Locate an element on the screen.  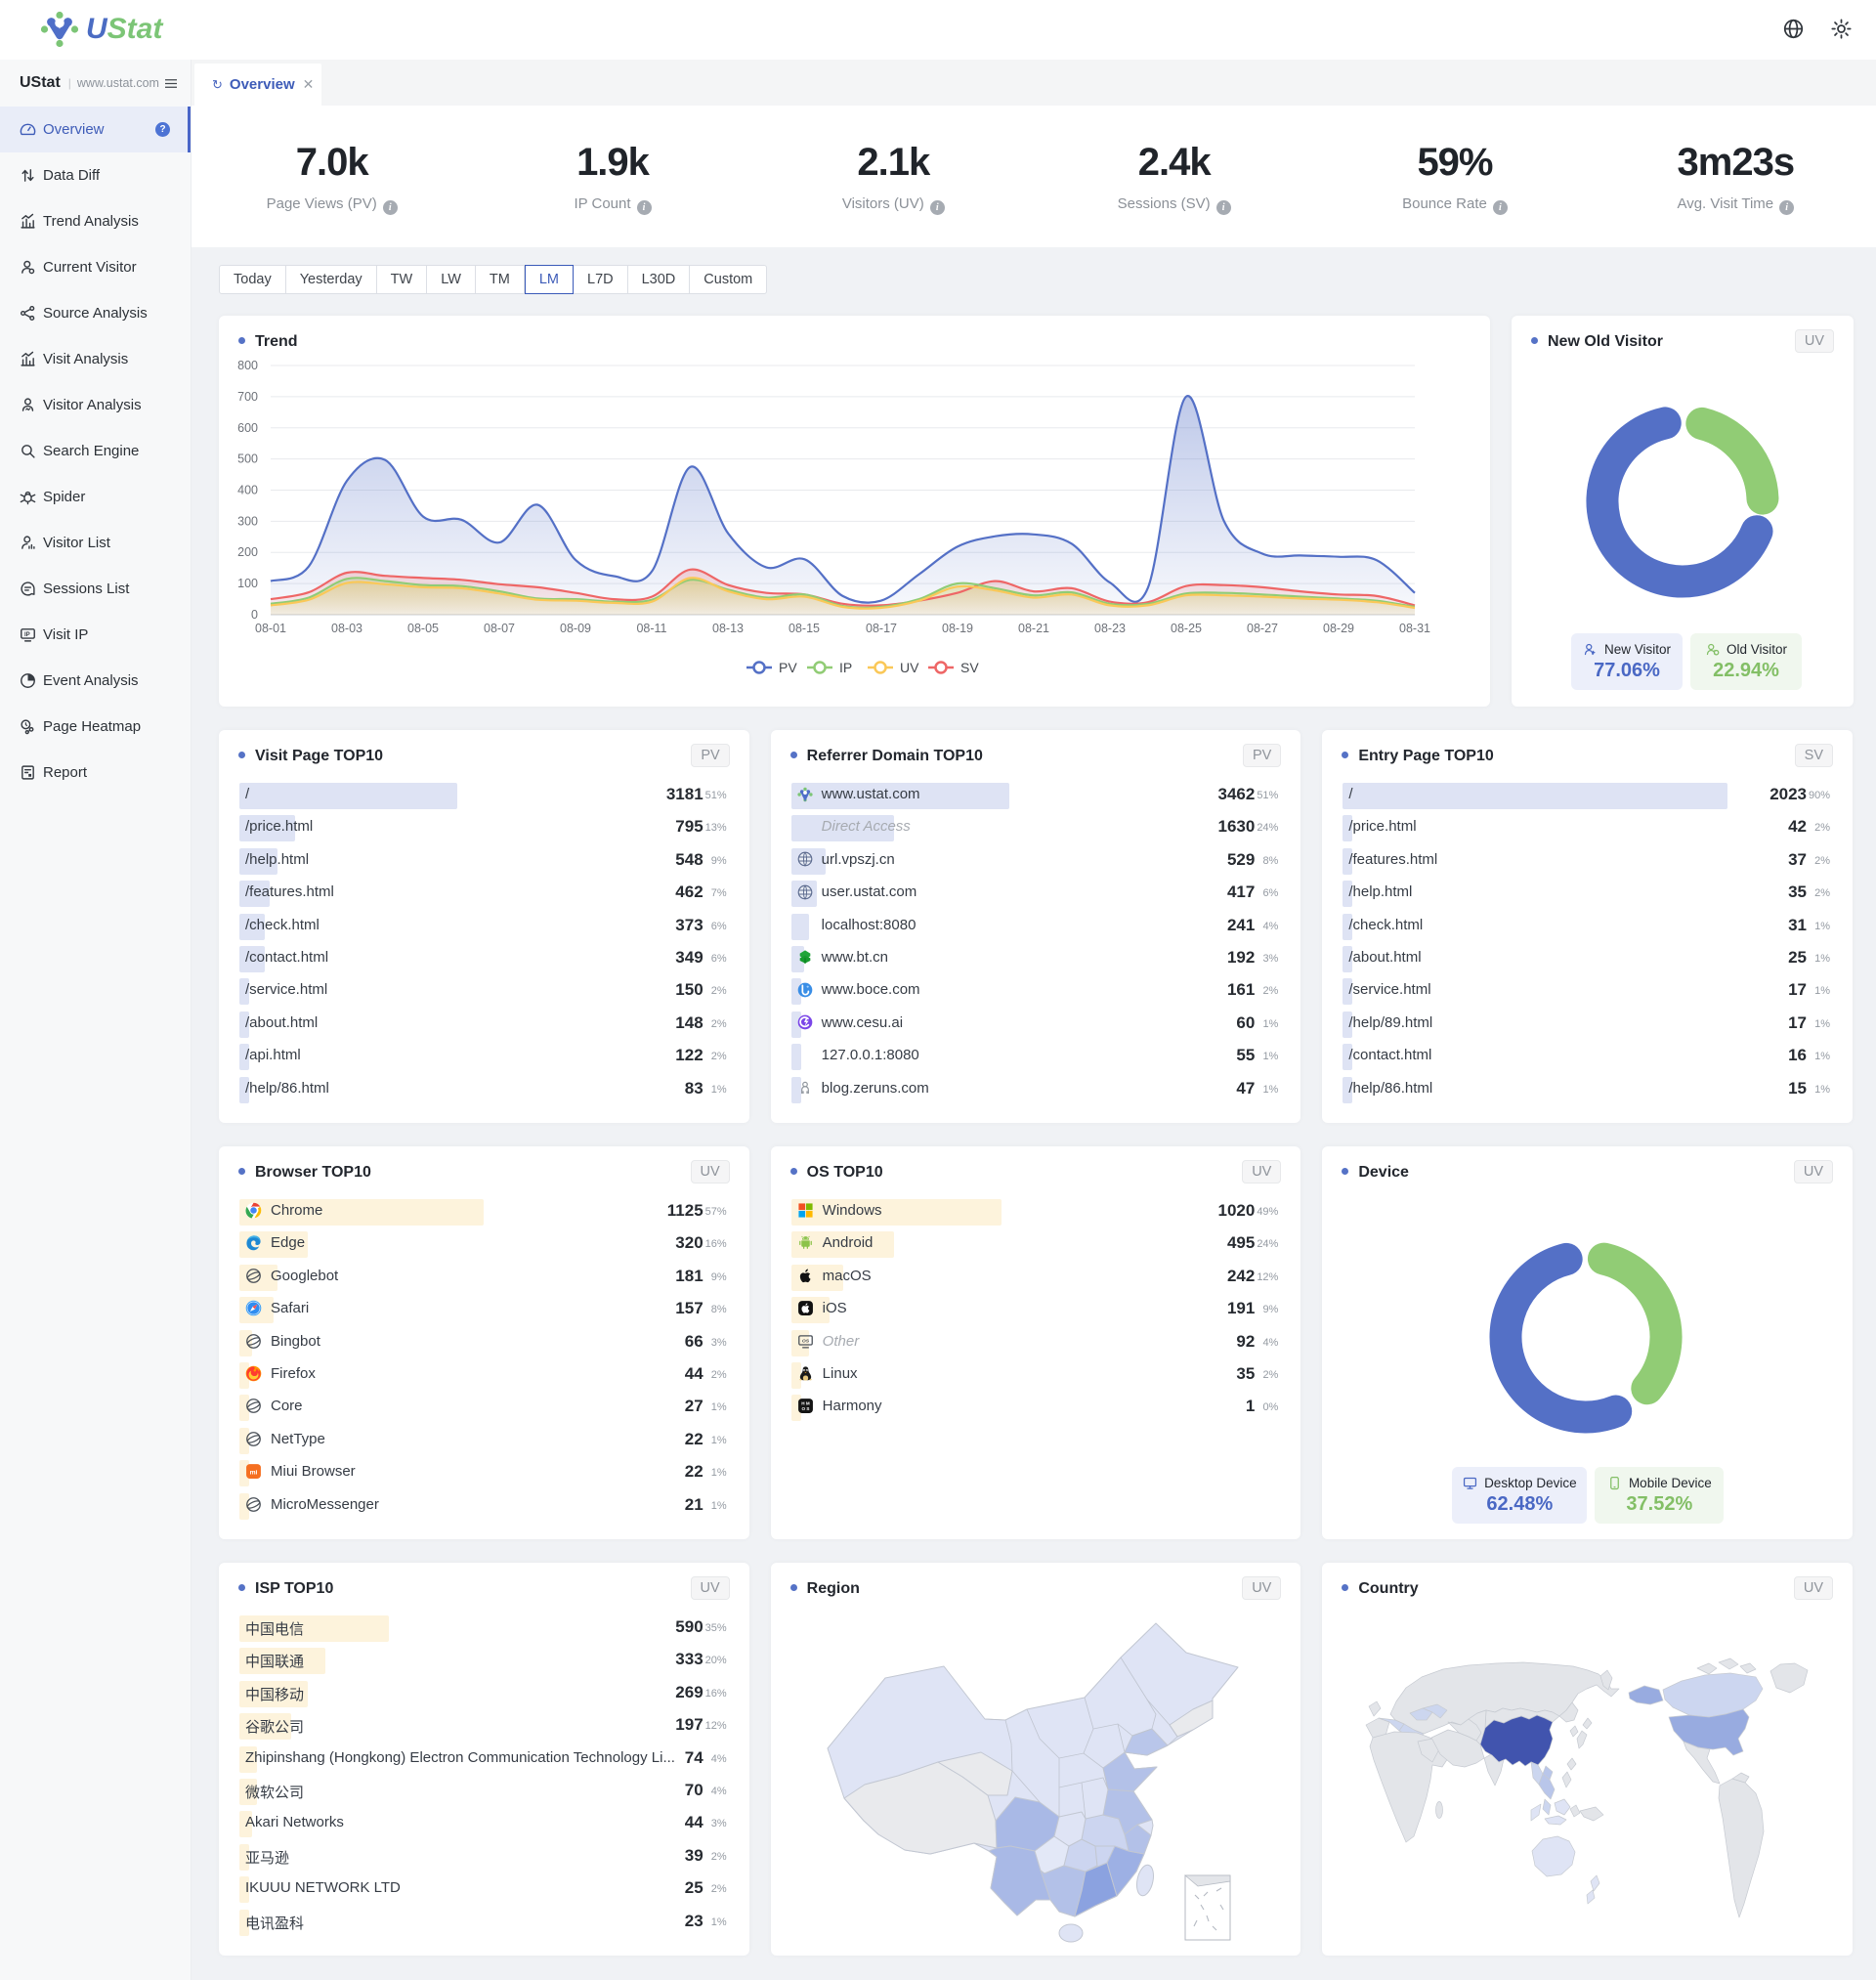
svg-text: 08-31 is located at coordinates (1414, 628).